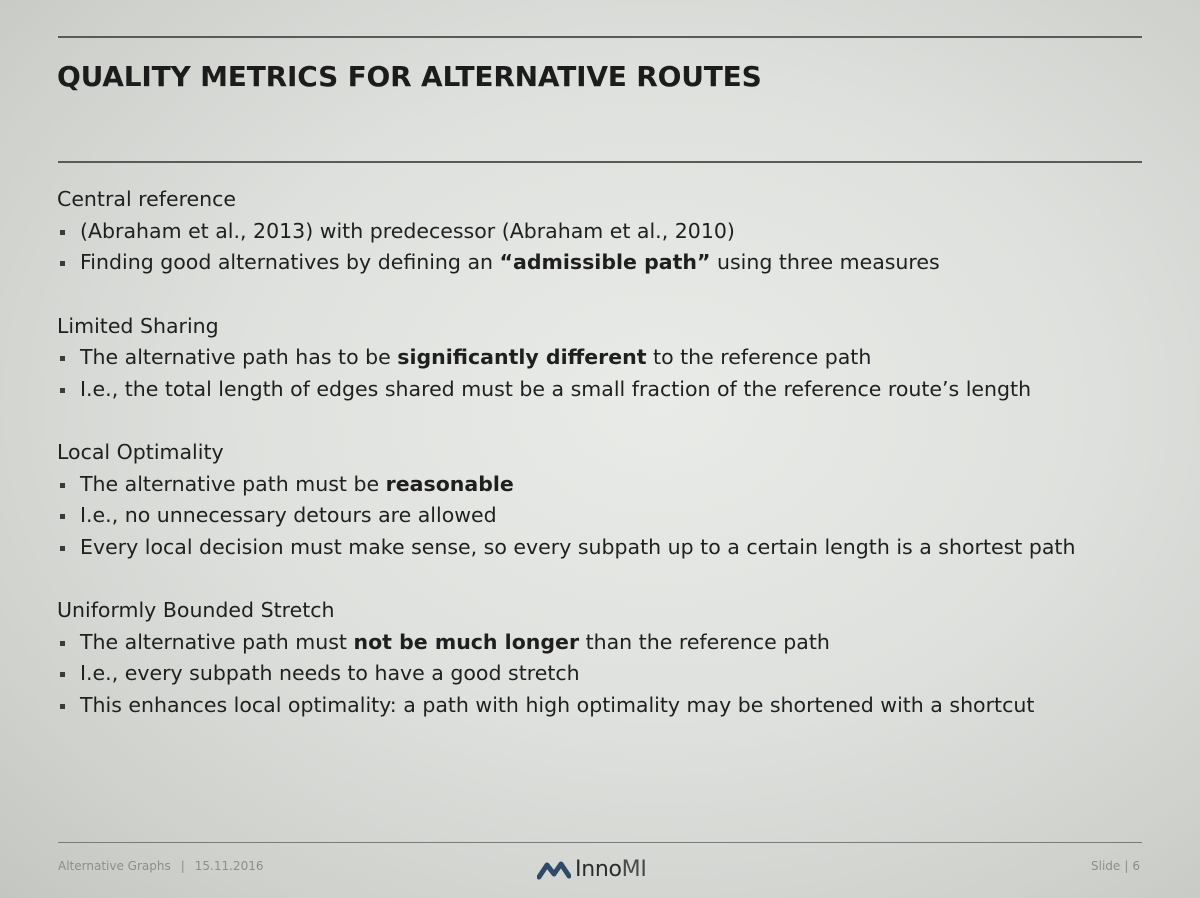  I want to click on bullet-text: The alternative path must be, so click(233, 483).